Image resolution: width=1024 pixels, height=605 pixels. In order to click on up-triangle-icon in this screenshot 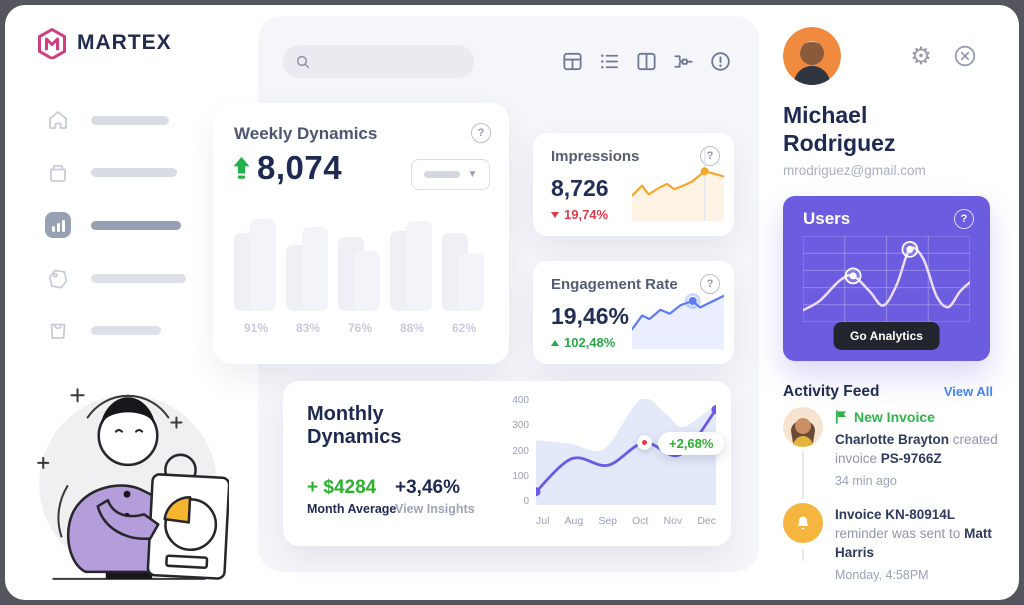, I will do `click(555, 342)`.